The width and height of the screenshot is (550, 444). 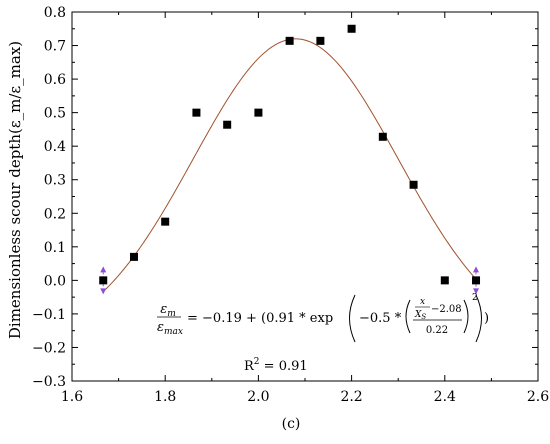 What do you see at coordinates (55, 114) in the screenshot?
I see `y-tick-label: 0.5` at bounding box center [55, 114].